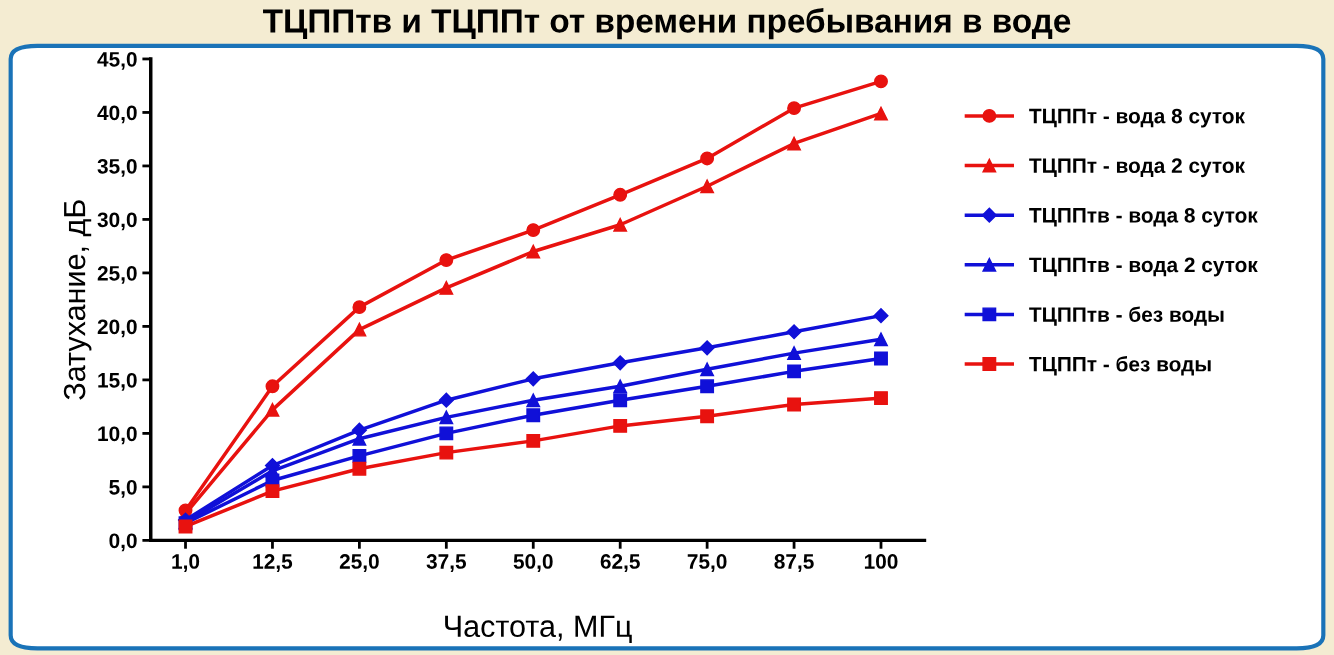 The width and height of the screenshot is (1334, 655). I want to click on y-tick-label: 35,0, so click(117, 167).